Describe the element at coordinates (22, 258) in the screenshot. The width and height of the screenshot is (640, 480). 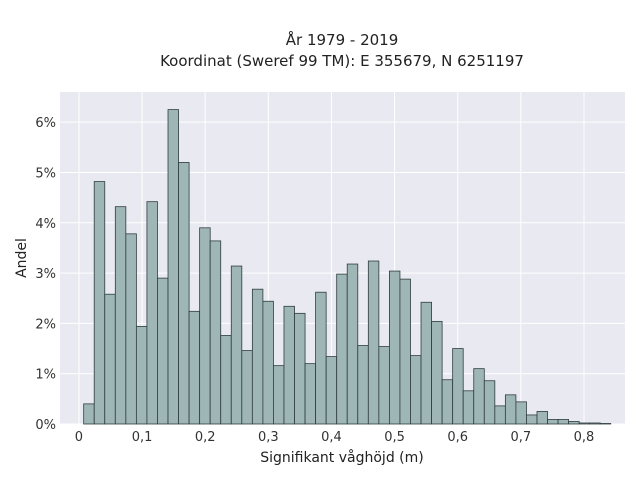
I see `y-axis-label: Andel` at that location.